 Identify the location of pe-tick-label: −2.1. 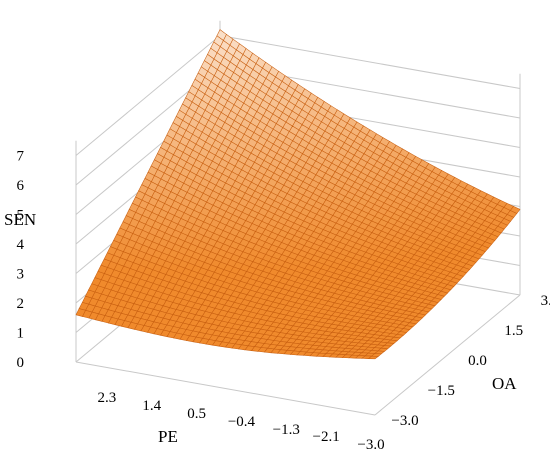
(326, 437).